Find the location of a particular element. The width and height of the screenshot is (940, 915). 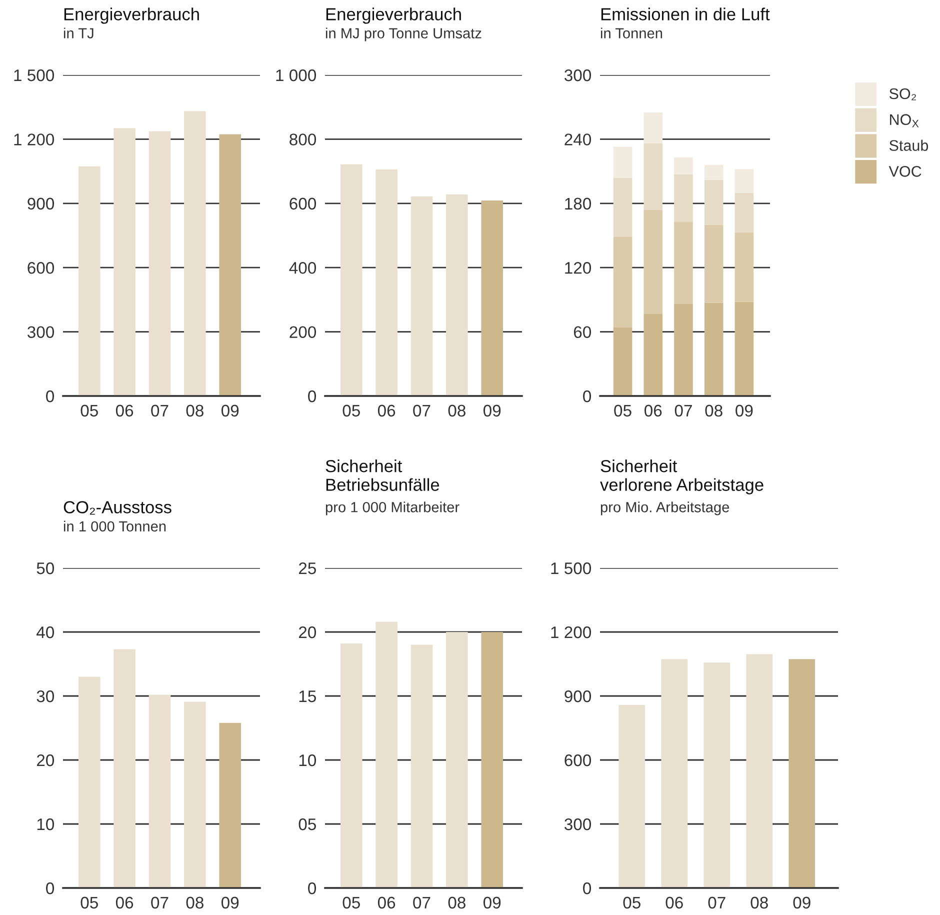

y-tick-label: 120 is located at coordinates (578, 268).